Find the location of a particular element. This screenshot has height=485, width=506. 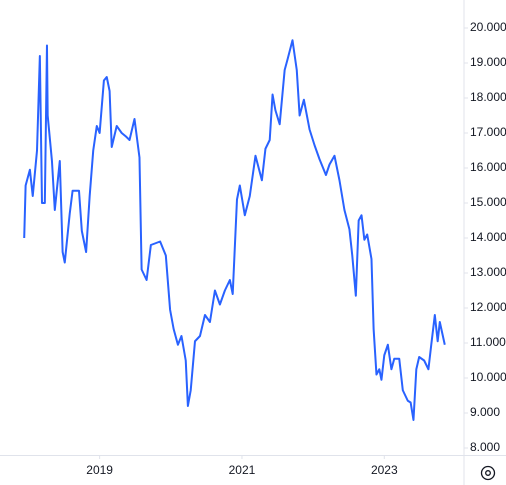

y-tick-label: 14.000 is located at coordinates (488, 237).